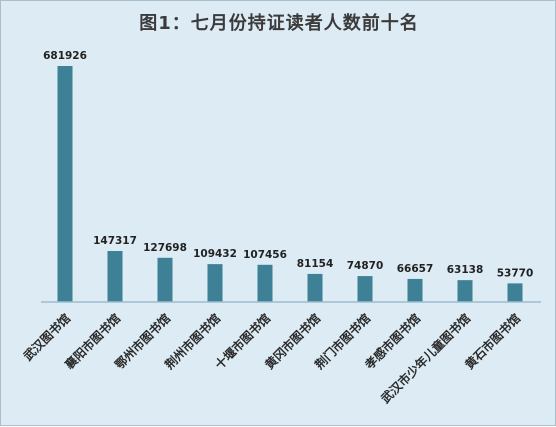 Image resolution: width=556 pixels, height=427 pixels. I want to click on value-label-1: 147317, so click(115, 241).